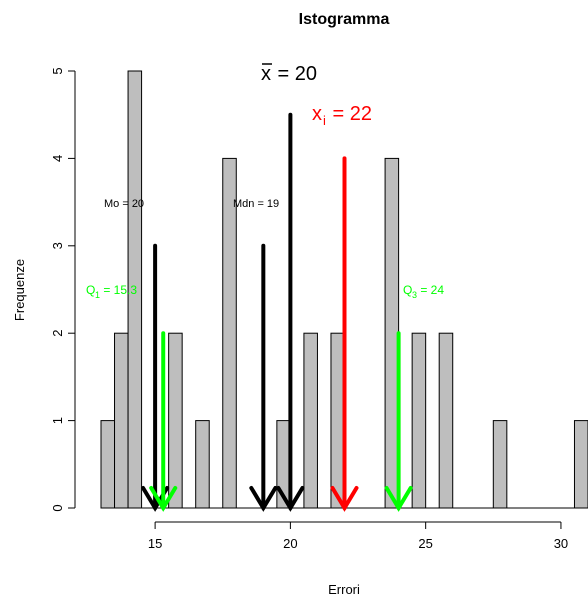  What do you see at coordinates (57, 158) in the screenshot?
I see `y-tick-label: 4` at bounding box center [57, 158].